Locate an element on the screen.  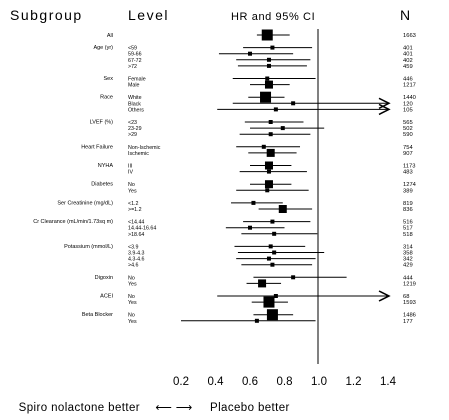
row-level: 67-72 is located at coordinates (135, 61).